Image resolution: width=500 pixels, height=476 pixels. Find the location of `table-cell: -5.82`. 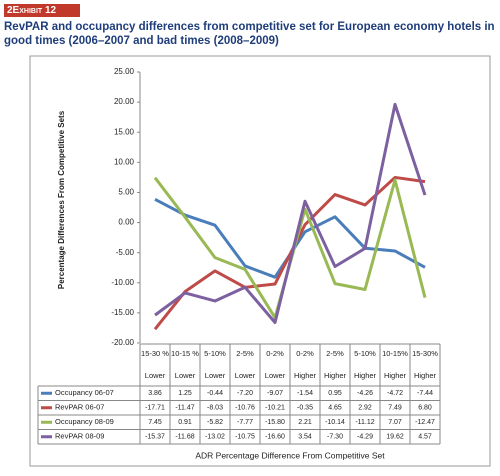

table-cell: -5.82 is located at coordinates (215, 422).